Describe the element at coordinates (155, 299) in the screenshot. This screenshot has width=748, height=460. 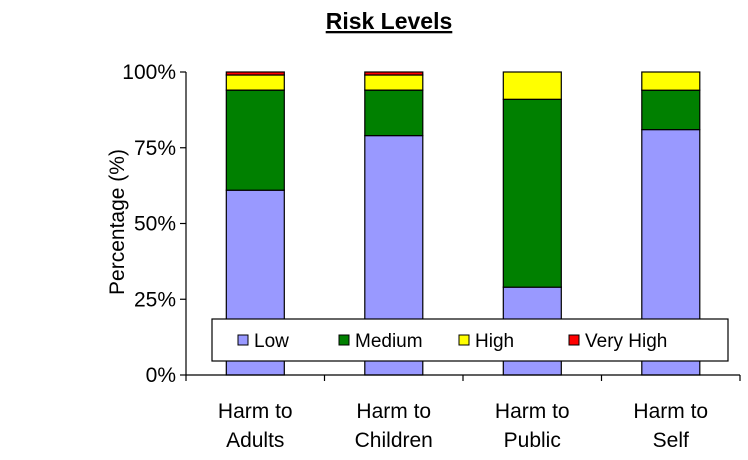
I see `y-tick-label: 25%` at that location.